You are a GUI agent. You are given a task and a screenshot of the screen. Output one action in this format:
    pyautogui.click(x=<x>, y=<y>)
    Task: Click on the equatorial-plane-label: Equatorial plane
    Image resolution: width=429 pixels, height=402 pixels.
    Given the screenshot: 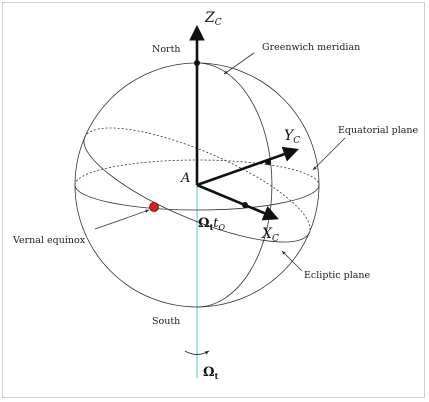 What is the action you would take?
    pyautogui.click(x=378, y=130)
    